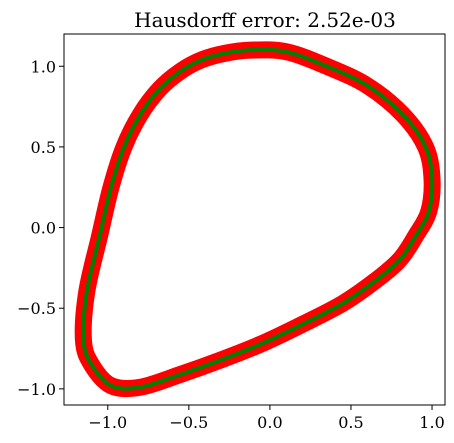 Image resolution: width=454 pixels, height=443 pixels. What do you see at coordinates (107, 422) in the screenshot?
I see `x-tick-label: −1.0` at bounding box center [107, 422].